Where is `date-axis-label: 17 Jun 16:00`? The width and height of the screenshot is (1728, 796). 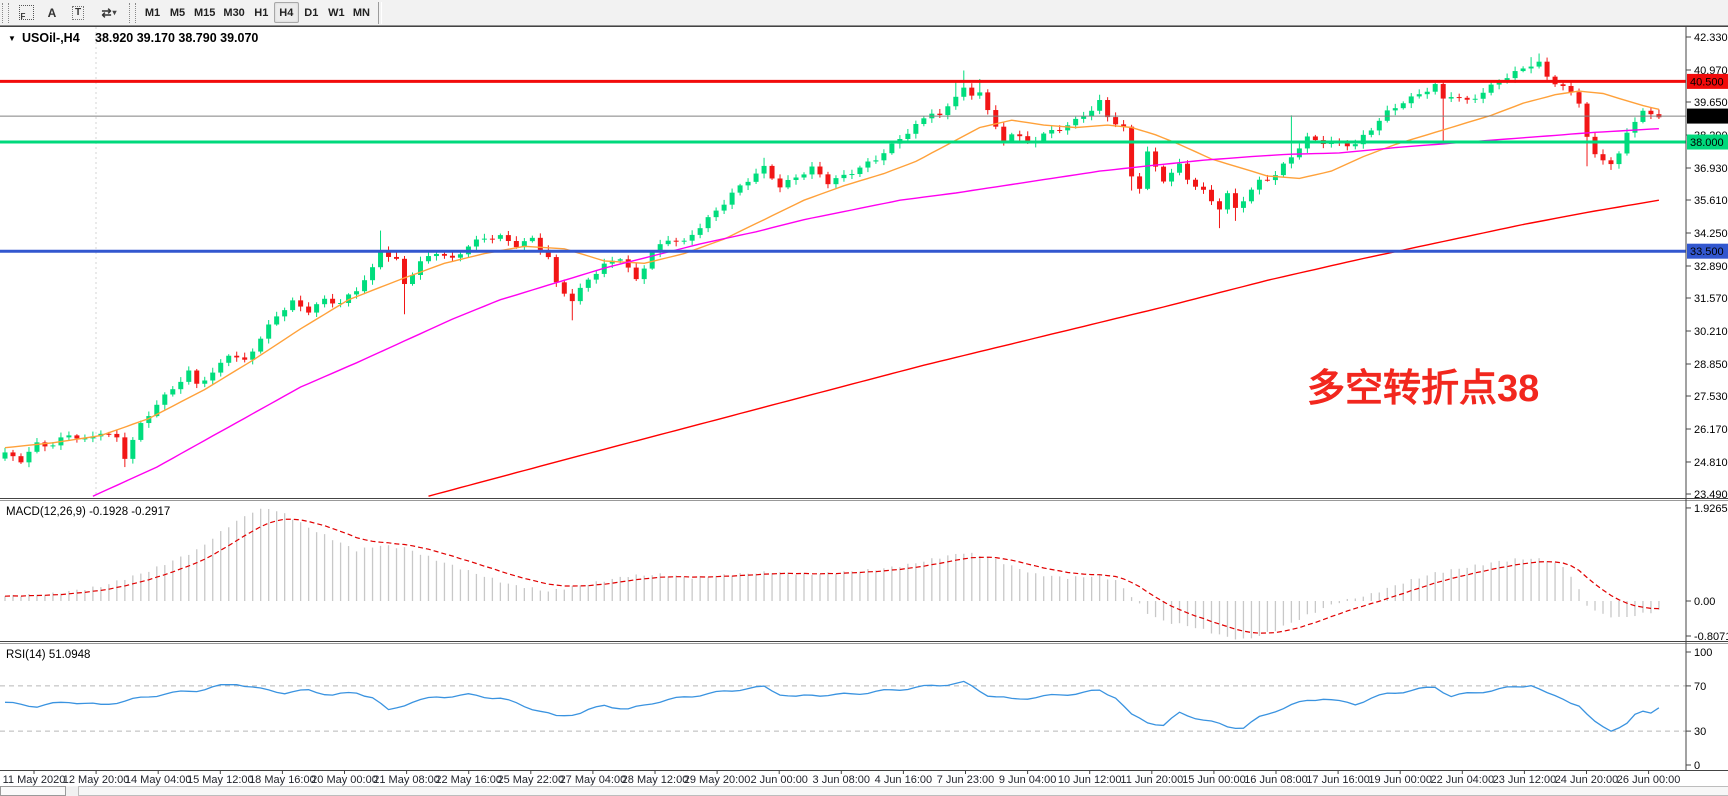 date-axis-label: 17 Jun 16:00 is located at coordinates (1338, 780).